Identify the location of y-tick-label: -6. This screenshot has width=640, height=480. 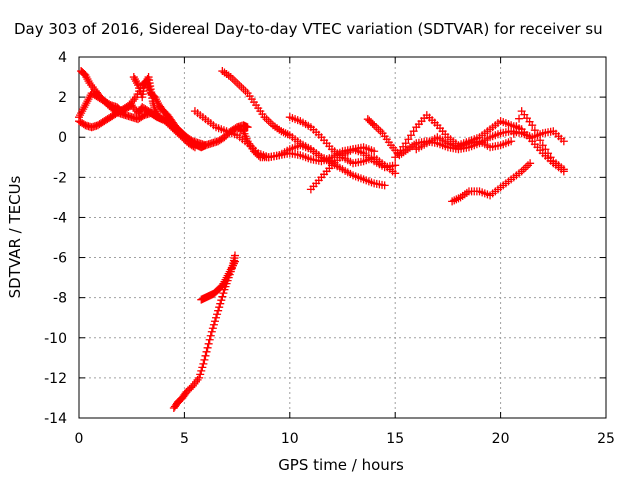
(60, 259).